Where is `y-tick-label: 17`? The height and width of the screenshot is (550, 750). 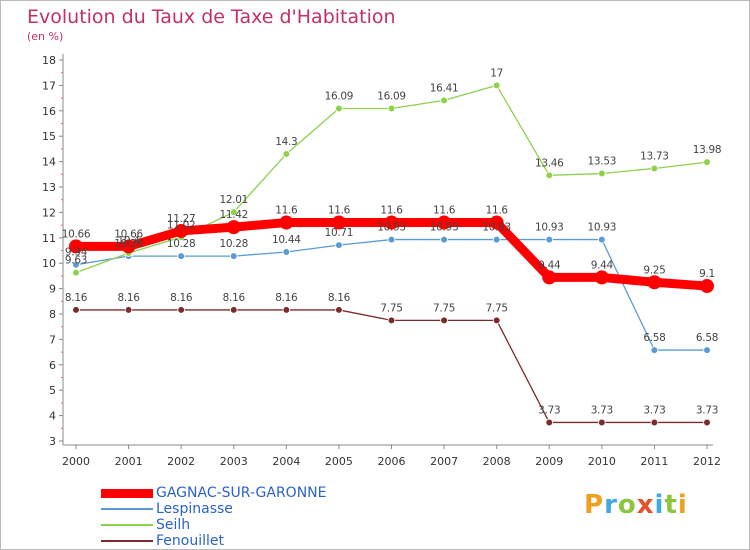 y-tick-label: 17 is located at coordinates (49, 85).